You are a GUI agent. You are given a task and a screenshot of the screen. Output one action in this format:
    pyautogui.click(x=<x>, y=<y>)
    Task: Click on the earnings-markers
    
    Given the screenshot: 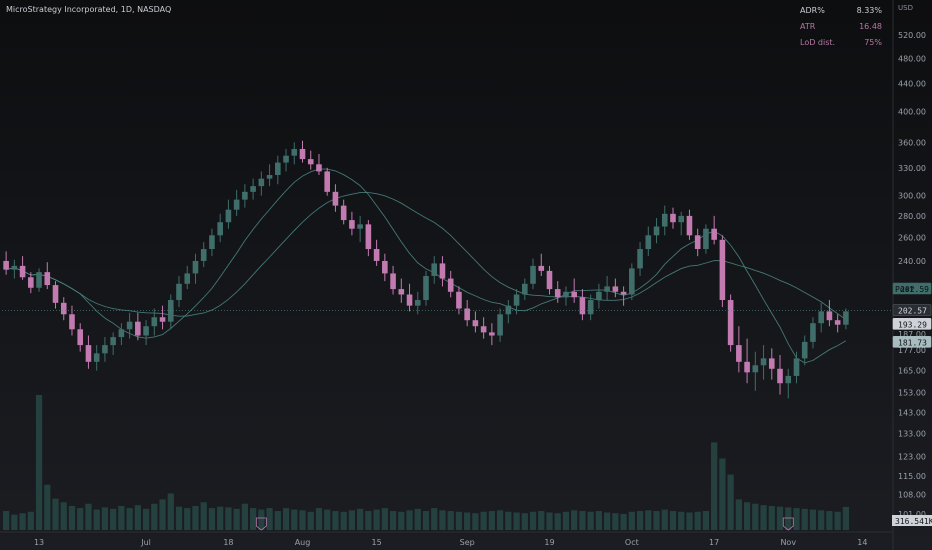 What is the action you would take?
    pyautogui.click(x=524, y=524)
    